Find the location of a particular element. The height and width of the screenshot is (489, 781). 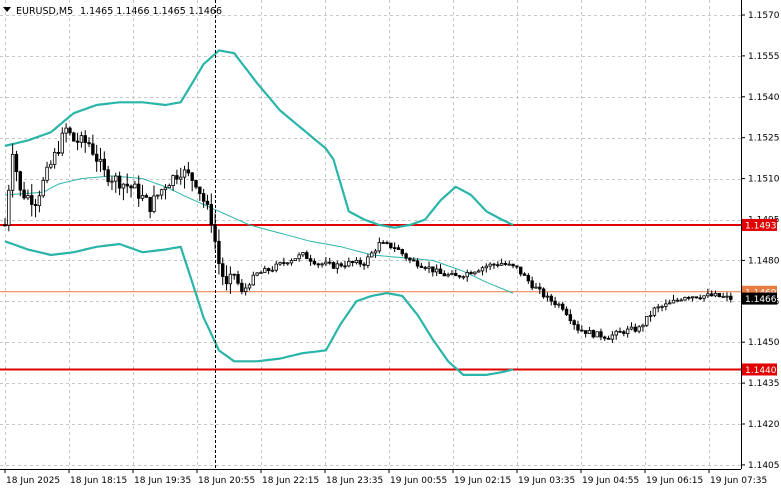

x-tick-label: 18 Jun 19:35 is located at coordinates (162, 481).